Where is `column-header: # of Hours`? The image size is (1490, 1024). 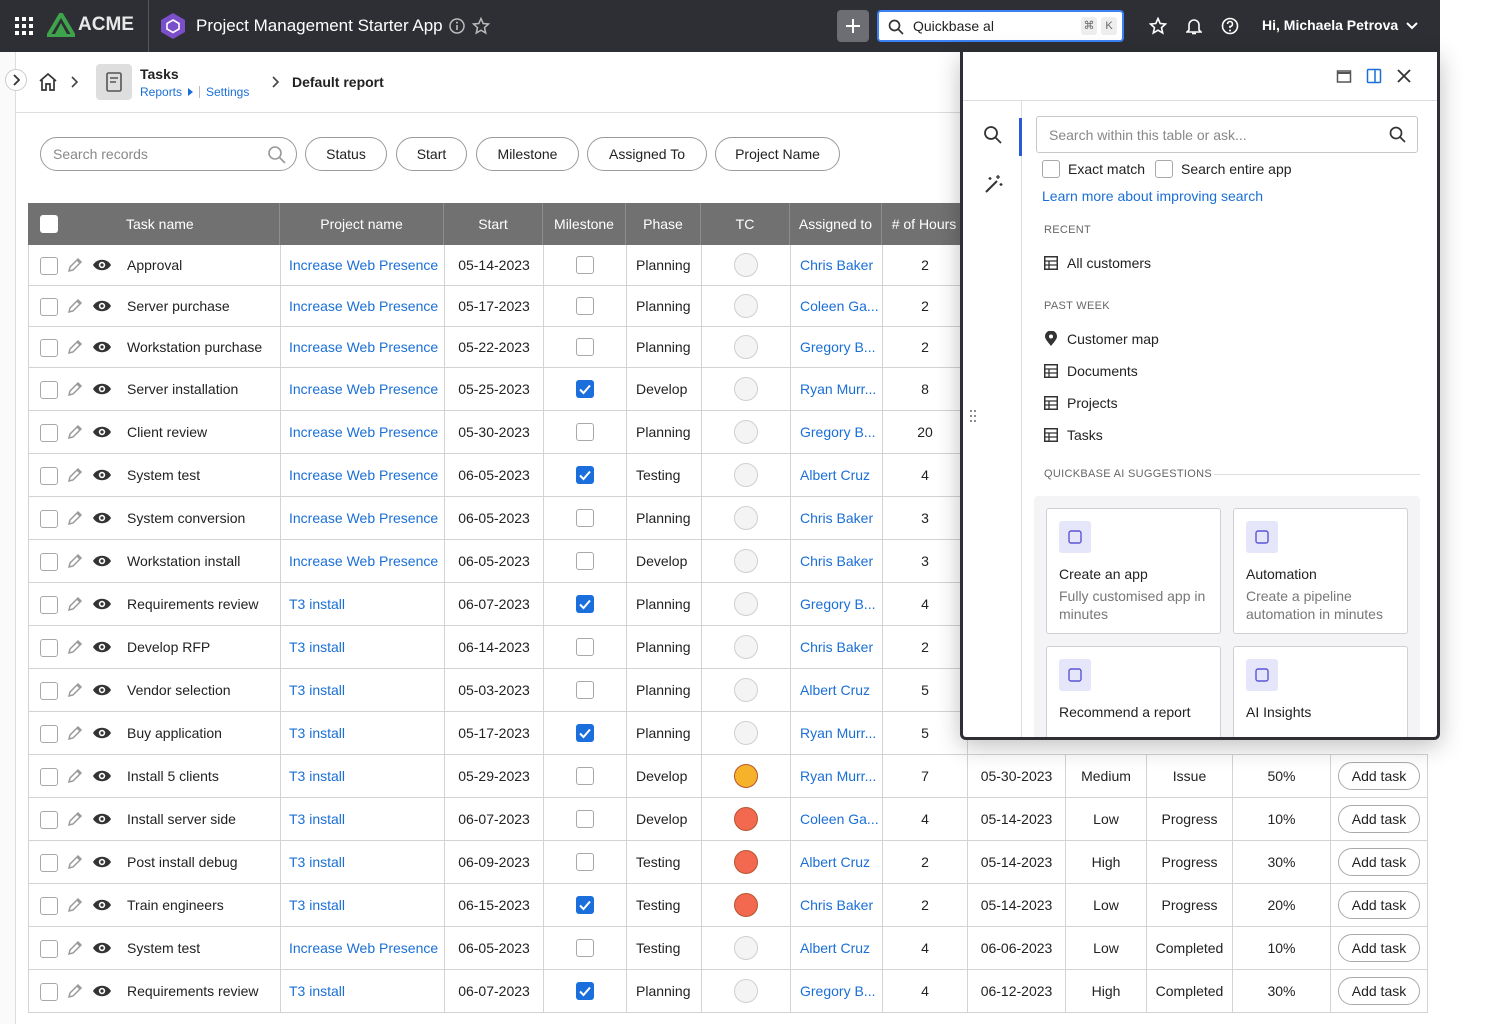 column-header: # of Hours is located at coordinates (924, 224).